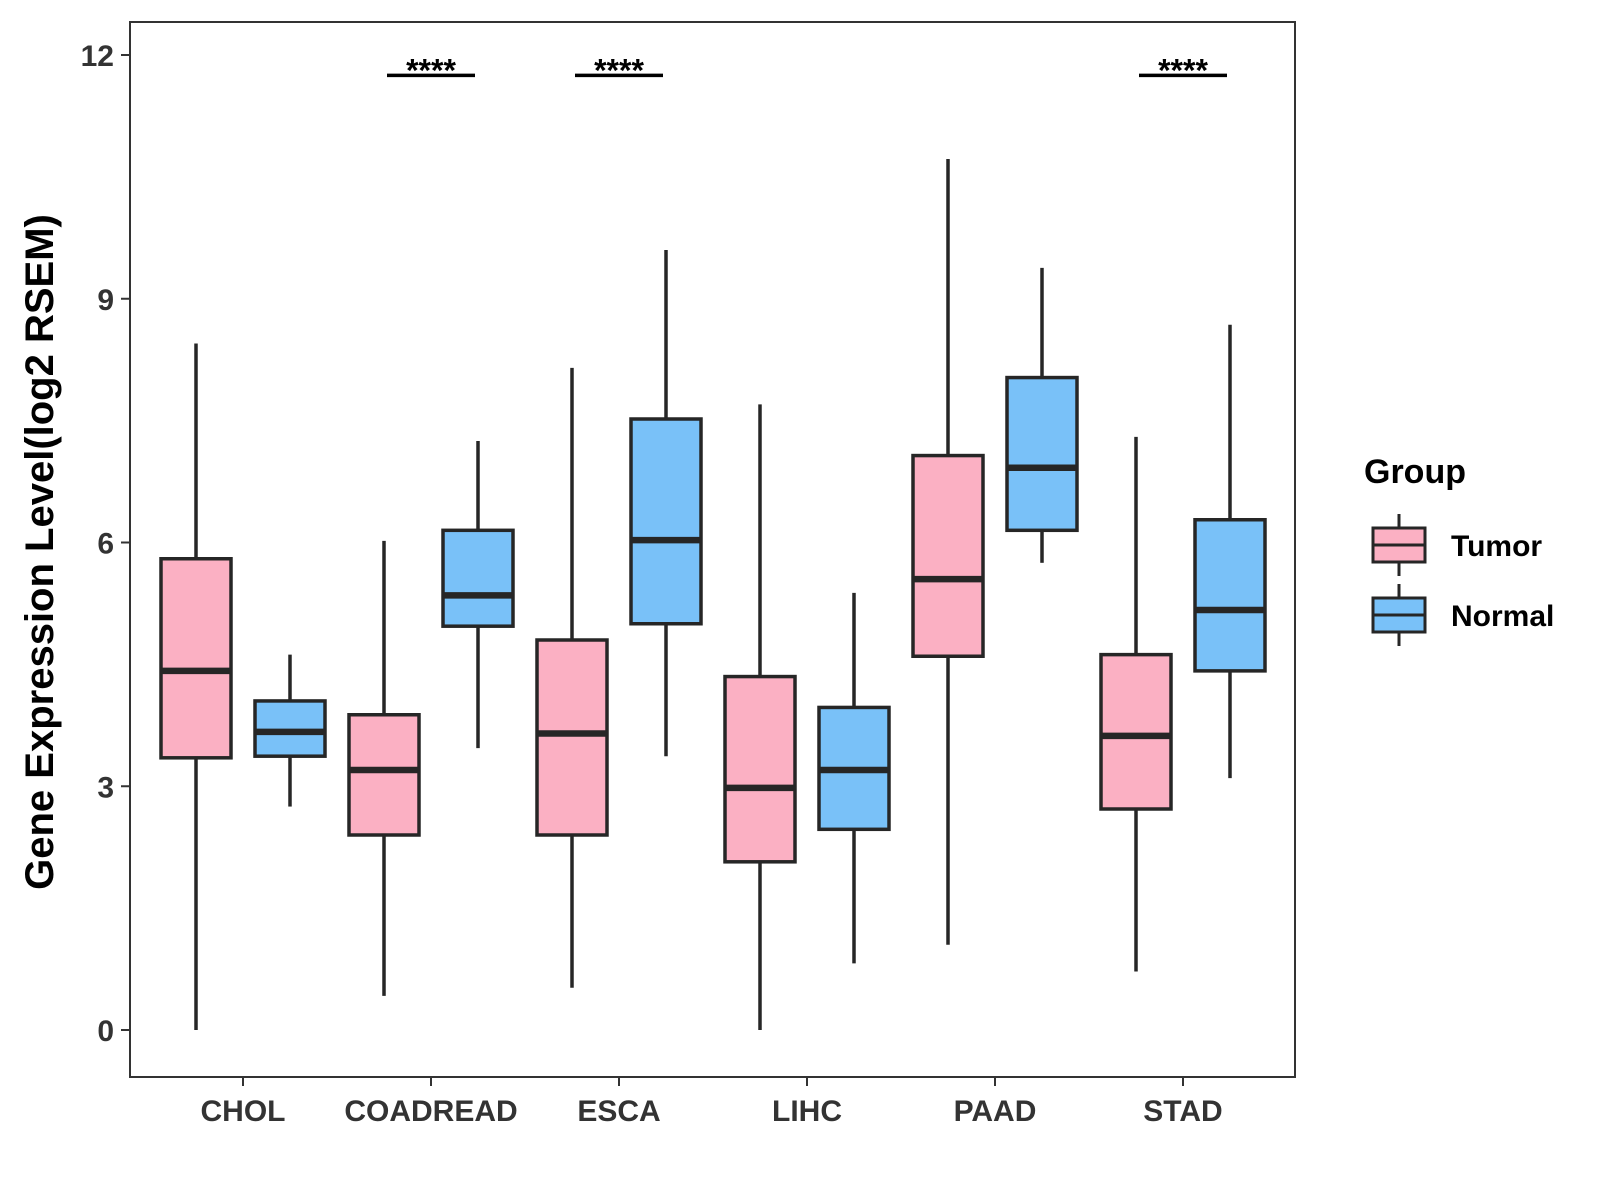 This screenshot has width=1600, height=1200. What do you see at coordinates (1502, 616) in the screenshot?
I see `legend-label: Normal` at bounding box center [1502, 616].